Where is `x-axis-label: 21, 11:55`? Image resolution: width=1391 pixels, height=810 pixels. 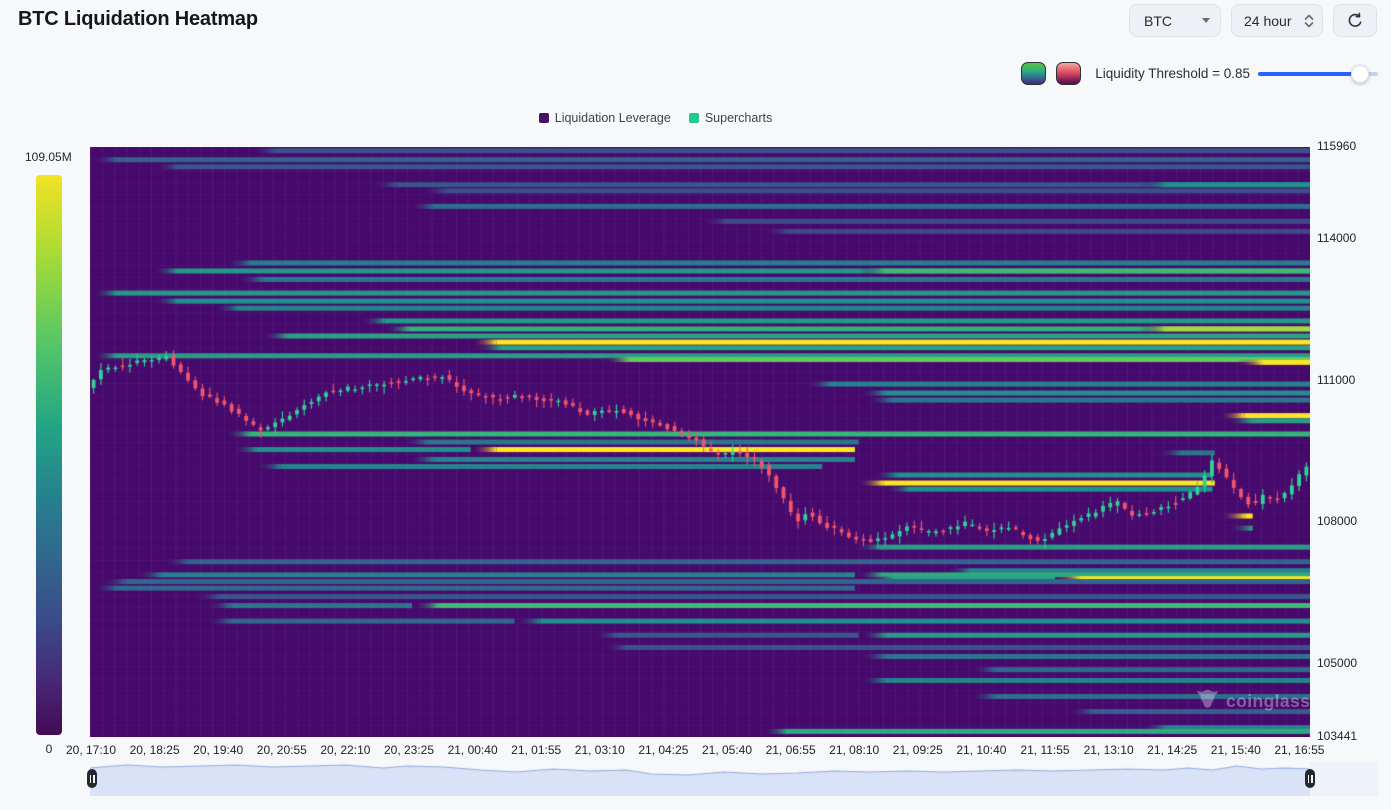
x-axis-label: 21, 11:55 is located at coordinates (1045, 750).